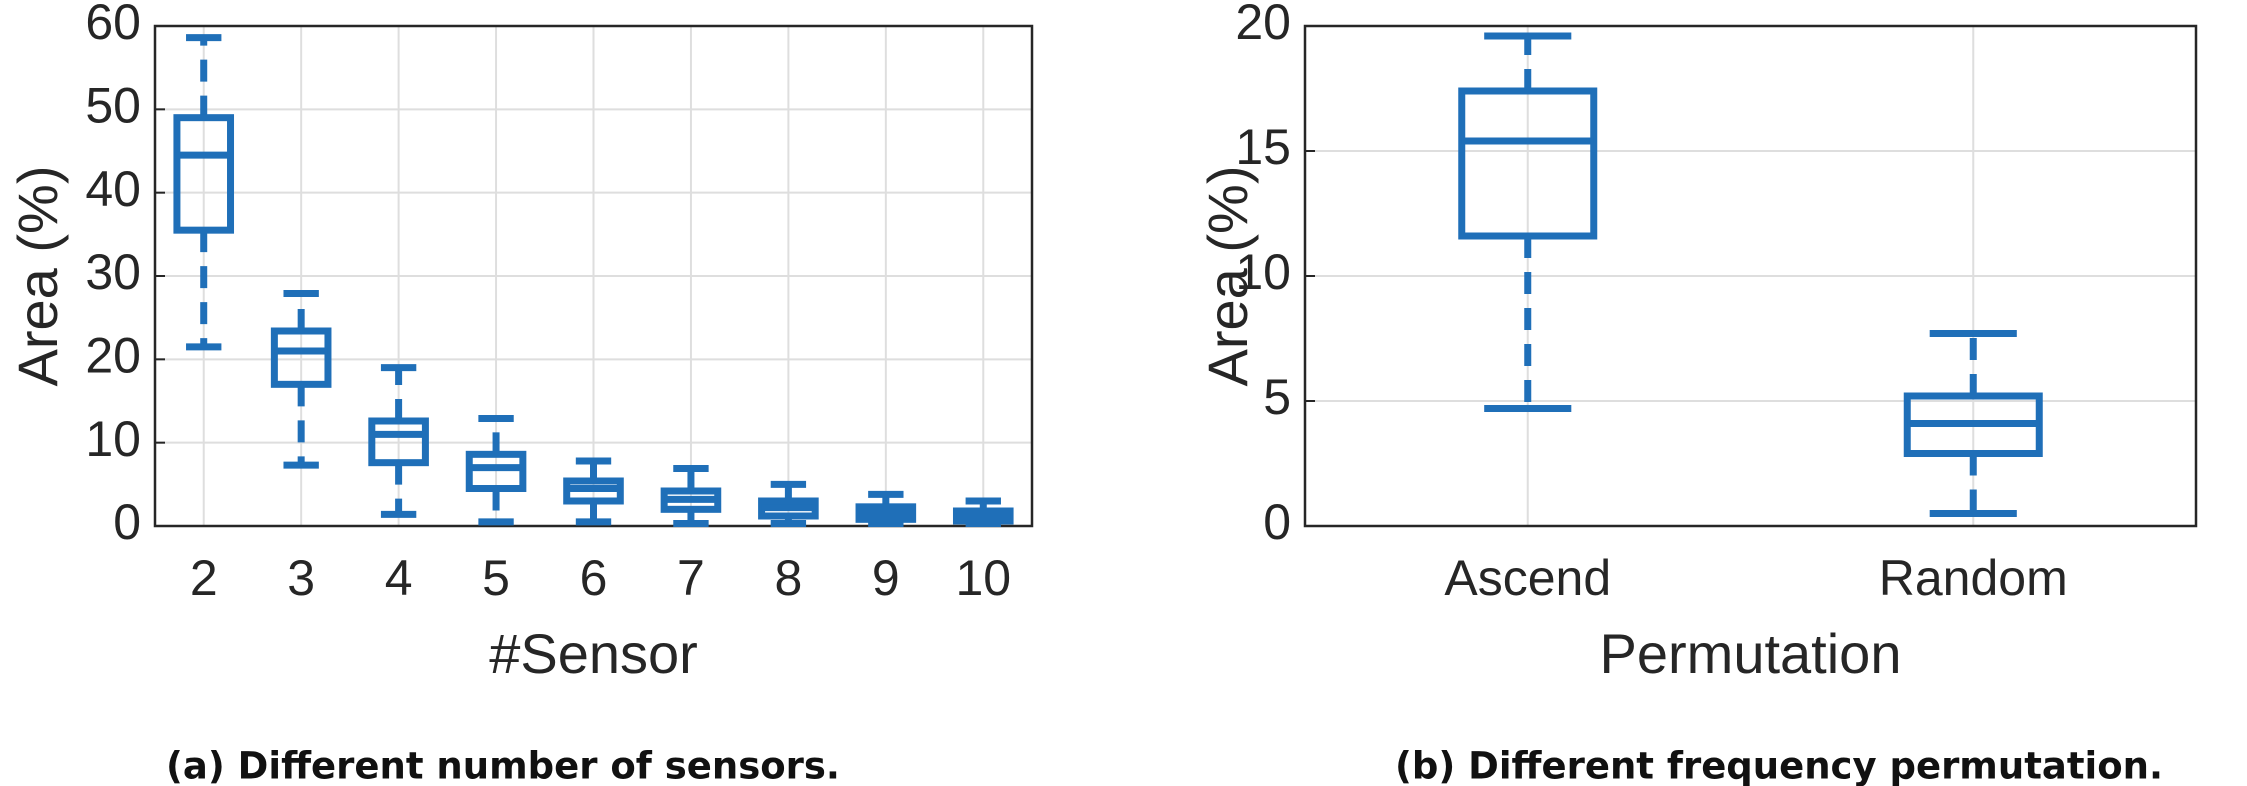  Describe the element at coordinates (113, 272) in the screenshot. I see `y-tick-label: 30` at that location.